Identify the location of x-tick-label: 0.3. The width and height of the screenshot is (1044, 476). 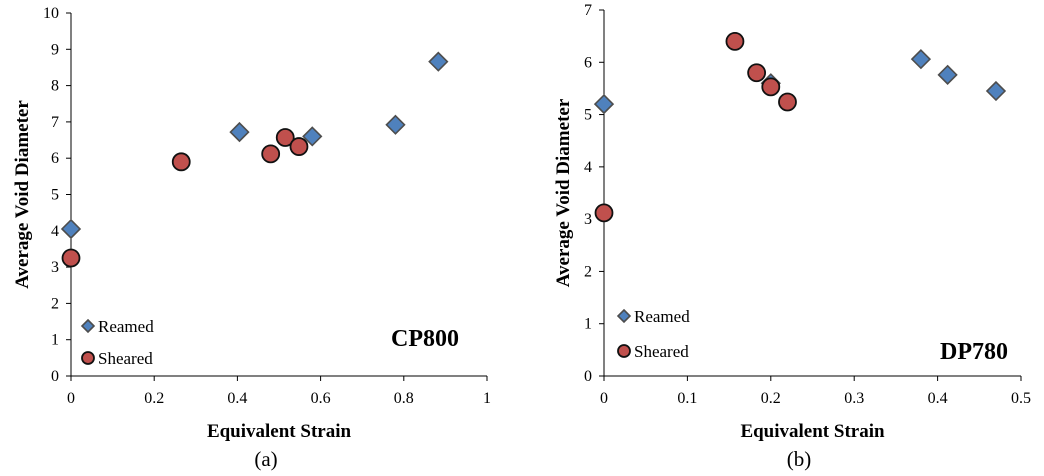
(854, 398).